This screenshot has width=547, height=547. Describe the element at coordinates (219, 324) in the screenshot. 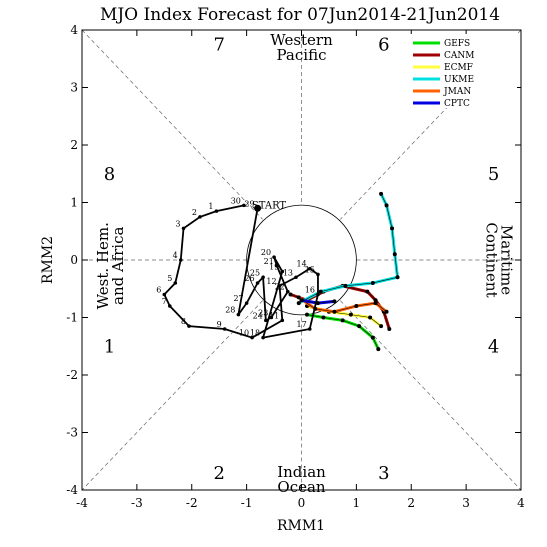

I see `observed-point-label: 9` at that location.